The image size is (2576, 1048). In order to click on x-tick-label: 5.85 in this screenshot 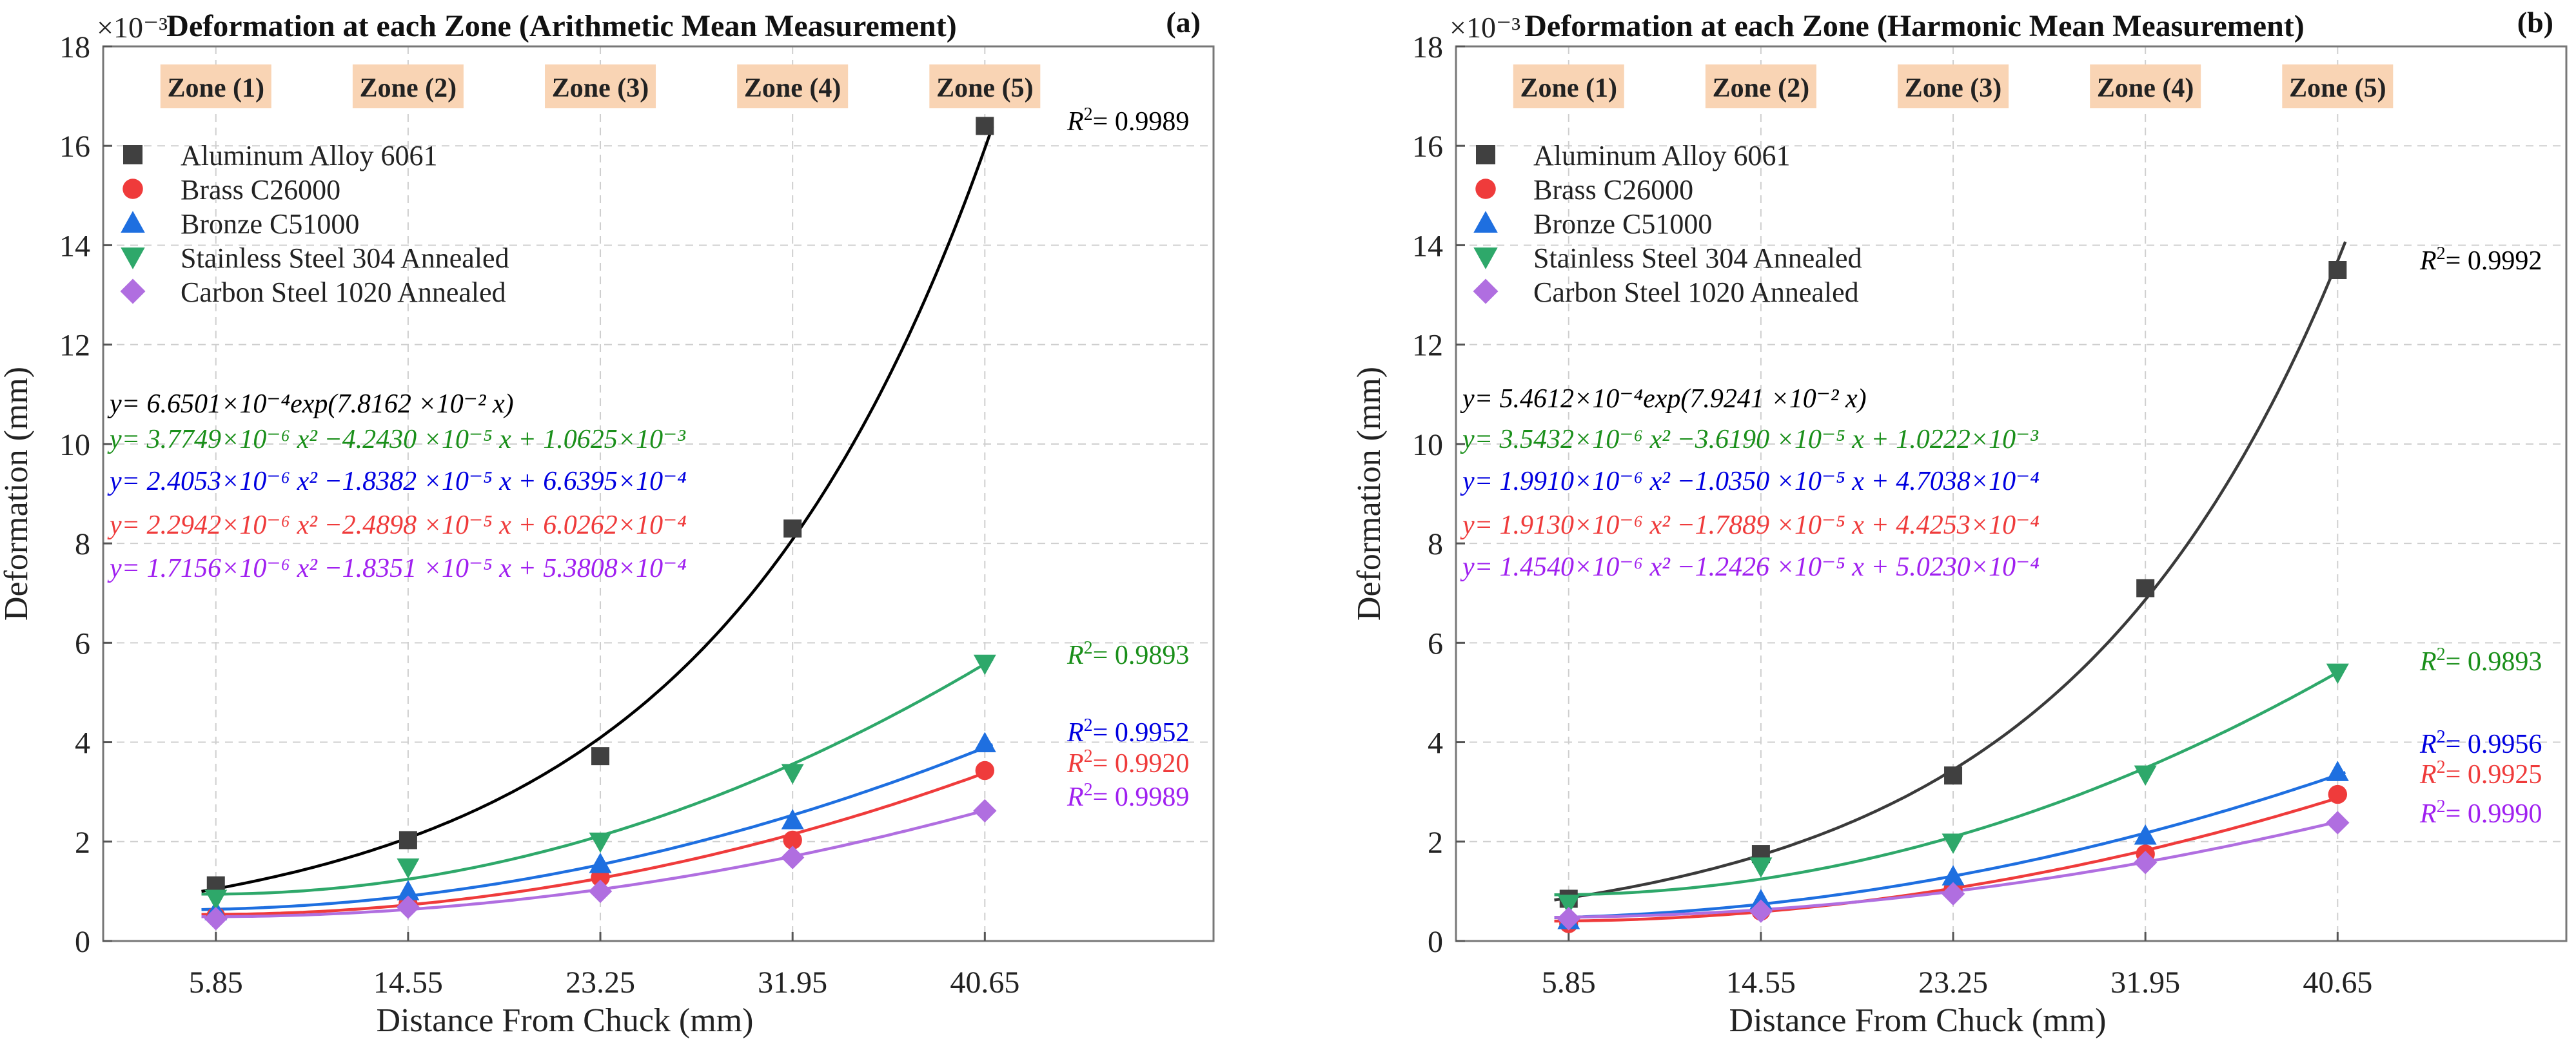, I will do `click(216, 983)`.